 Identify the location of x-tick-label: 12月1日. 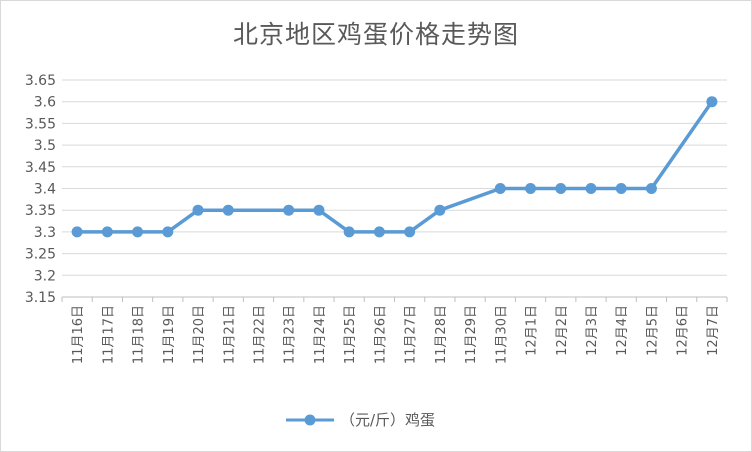
(532, 330).